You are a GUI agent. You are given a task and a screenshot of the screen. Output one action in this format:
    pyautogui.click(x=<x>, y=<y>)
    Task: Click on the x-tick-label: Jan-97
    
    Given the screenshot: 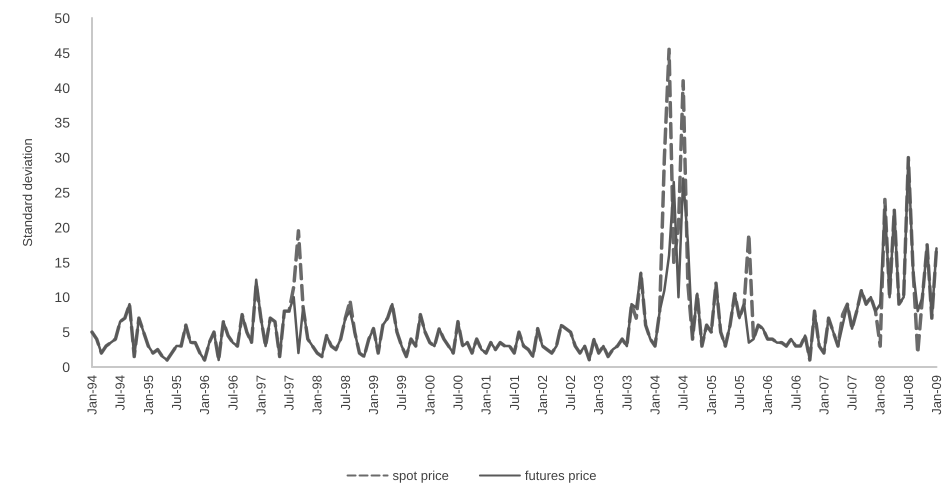 What is the action you would take?
    pyautogui.click(x=260, y=395)
    